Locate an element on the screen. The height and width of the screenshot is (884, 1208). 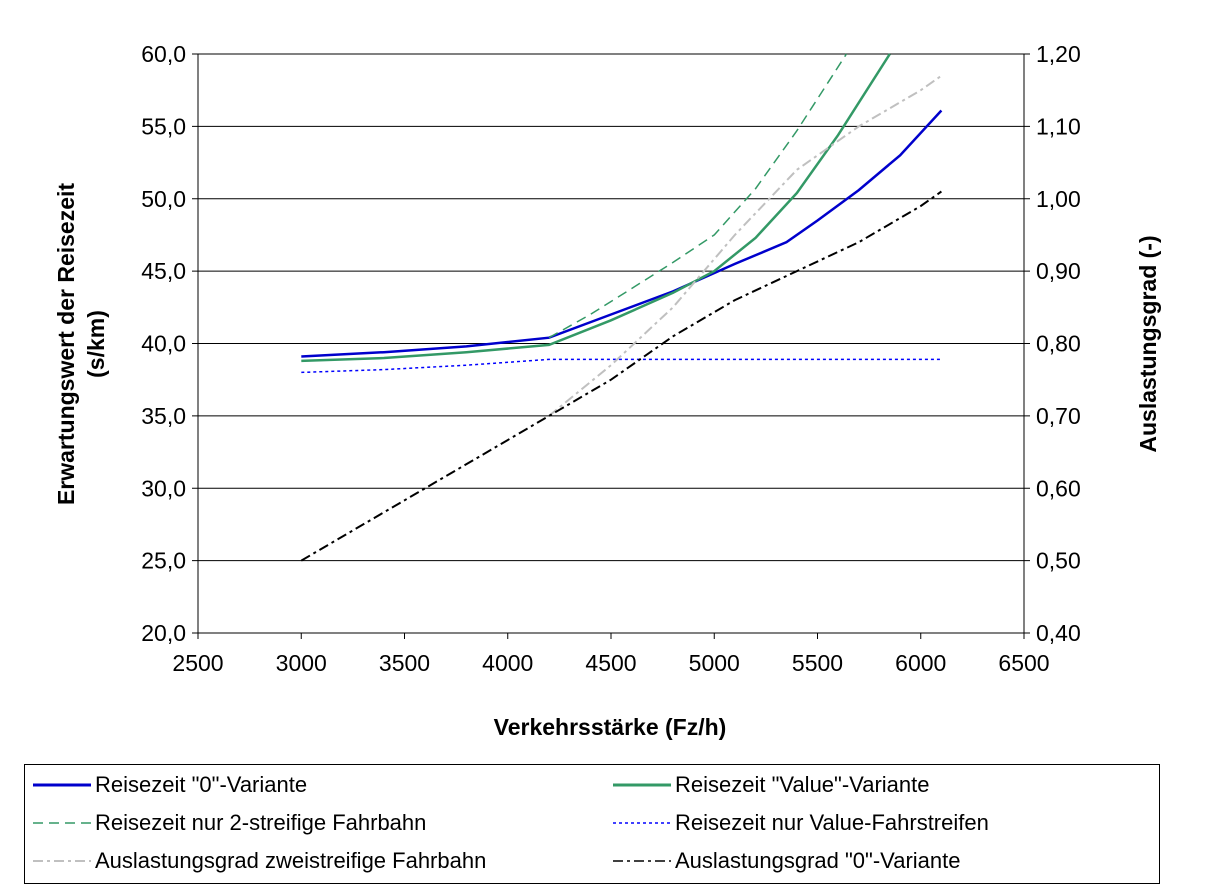
y-tick-label: 55,0 is located at coordinates (163, 126).